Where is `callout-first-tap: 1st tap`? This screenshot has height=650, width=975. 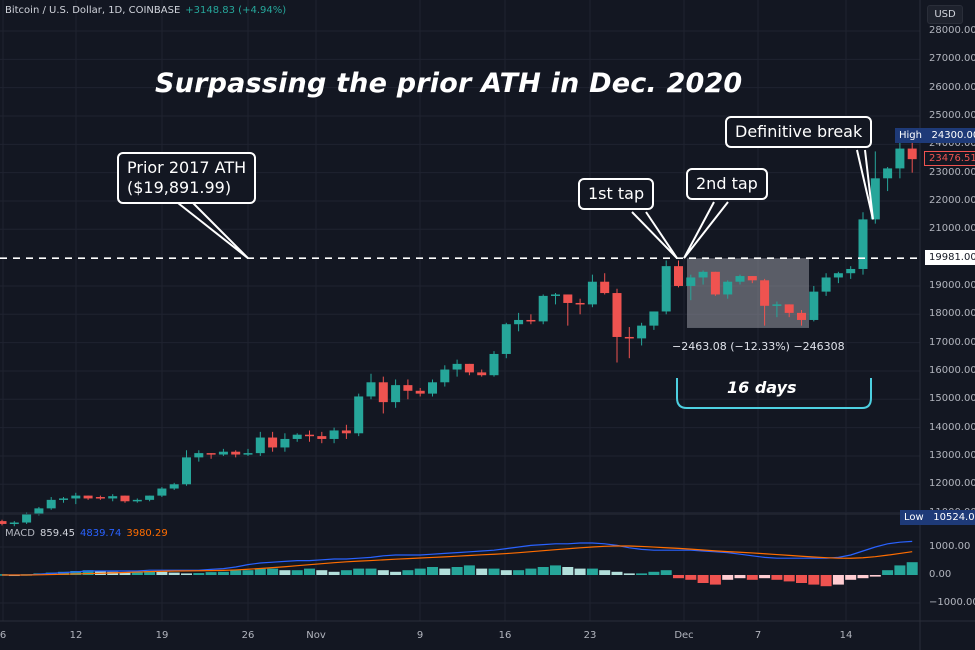 callout-first-tap: 1st tap is located at coordinates (616, 194).